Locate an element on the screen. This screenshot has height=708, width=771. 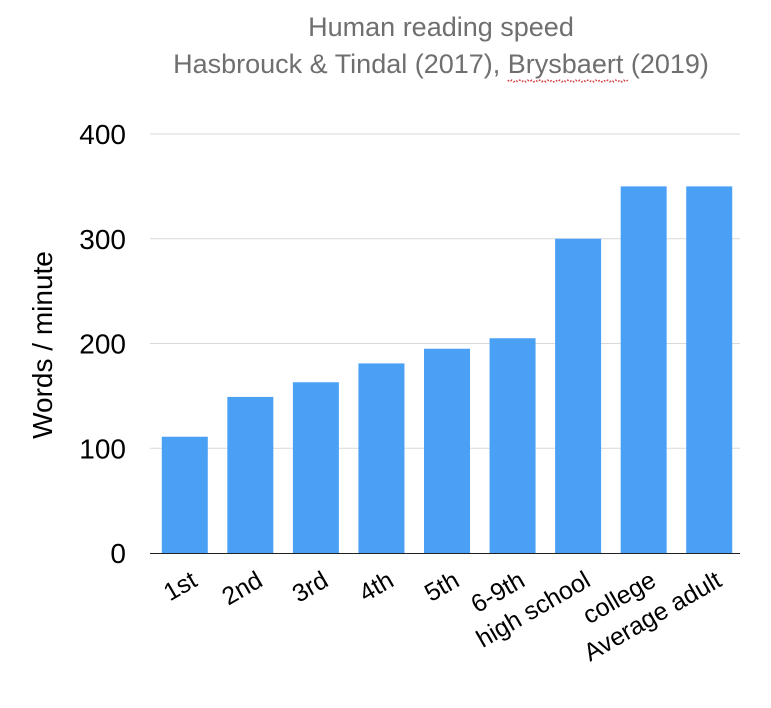
y-tick-label: 200 is located at coordinates (102, 344).